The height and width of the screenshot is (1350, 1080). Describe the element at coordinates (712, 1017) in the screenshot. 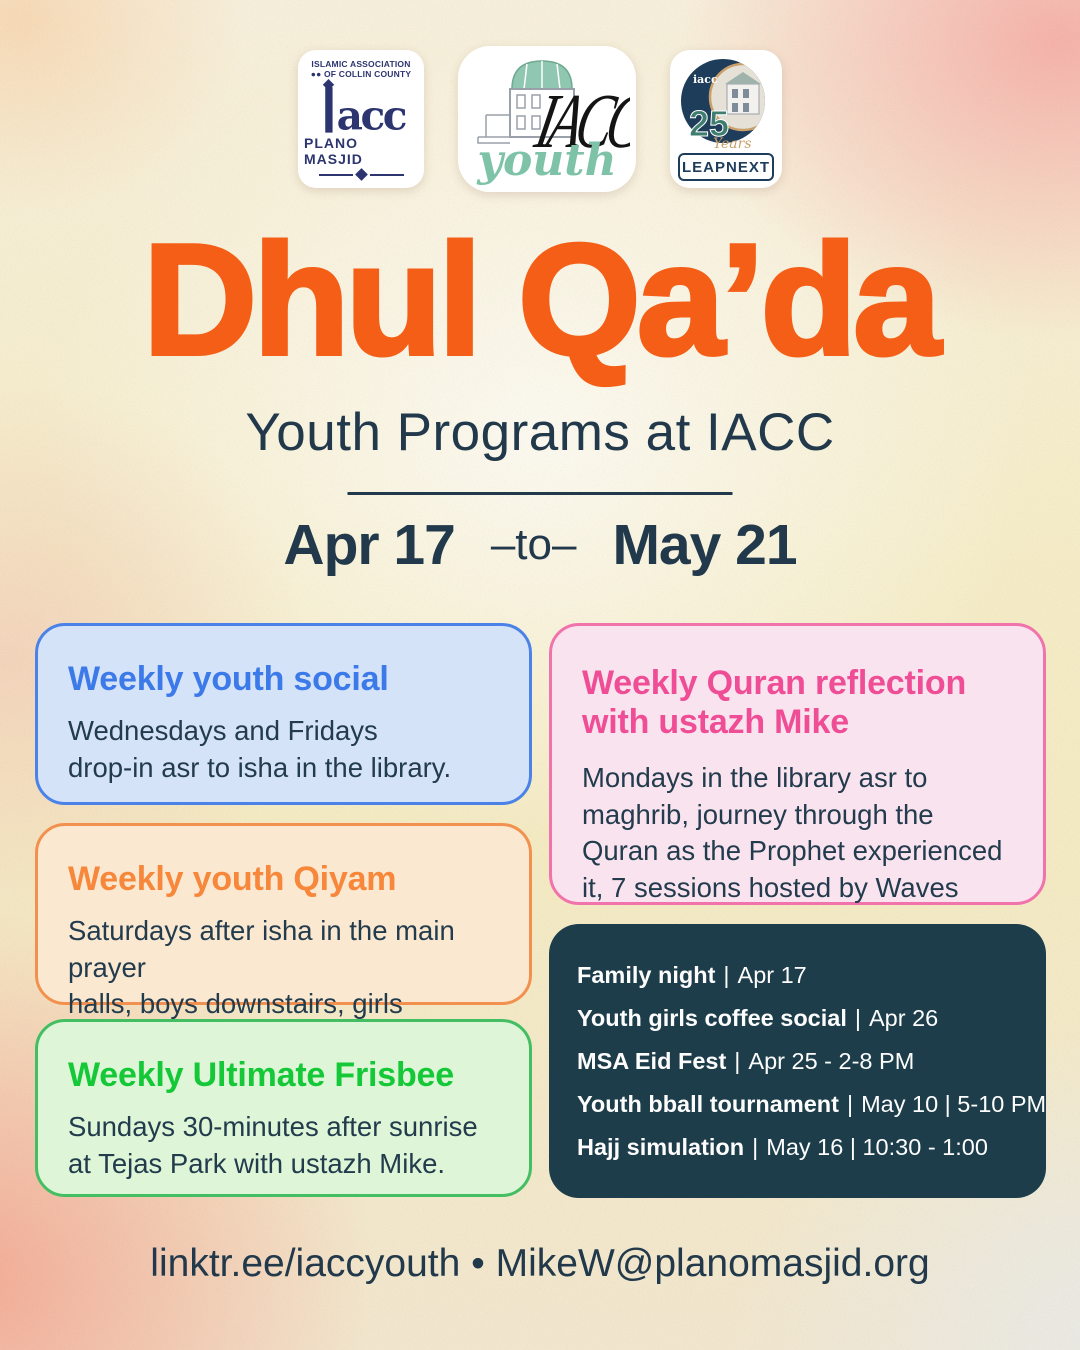

I see `event-name: Youth girls coffee social` at that location.